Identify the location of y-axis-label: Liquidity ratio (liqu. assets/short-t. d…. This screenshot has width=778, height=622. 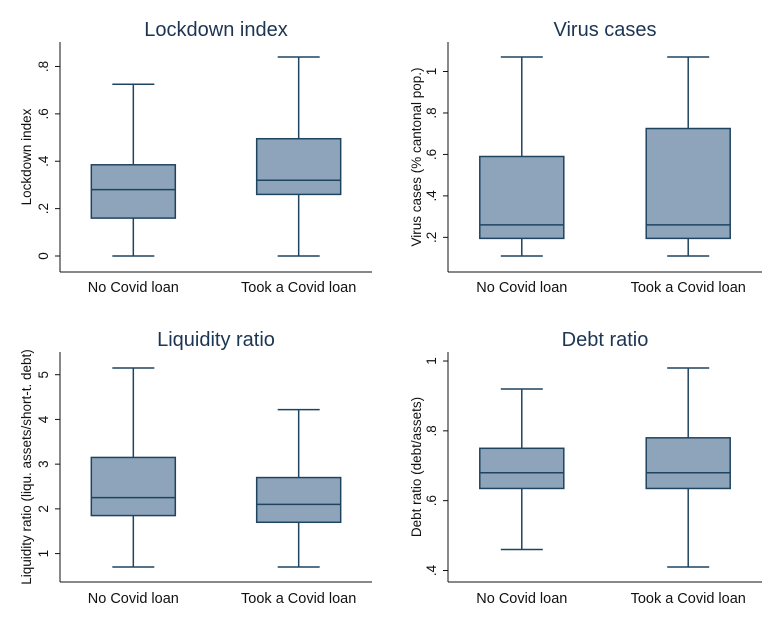
(26, 467).